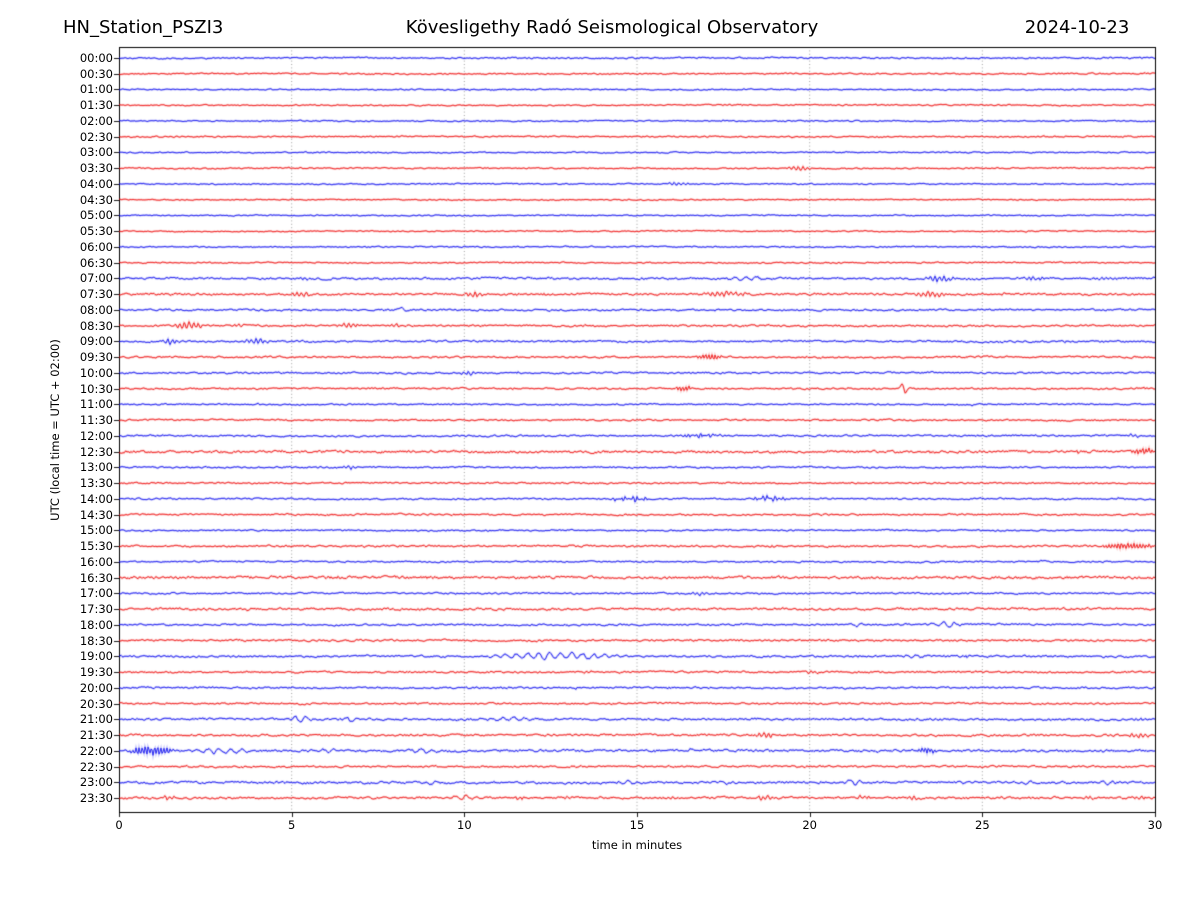 The width and height of the screenshot is (1200, 900). Describe the element at coordinates (96, 624) in the screenshot. I see `y-tick-label: 18:00` at that location.